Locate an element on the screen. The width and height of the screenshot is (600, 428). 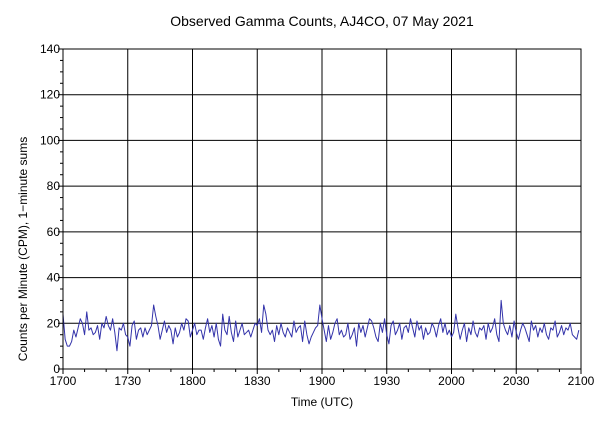
x-axis: 1700 1730 1800 1830 1900 1930 2000 2030 2100 is located at coordinates (322, 378).